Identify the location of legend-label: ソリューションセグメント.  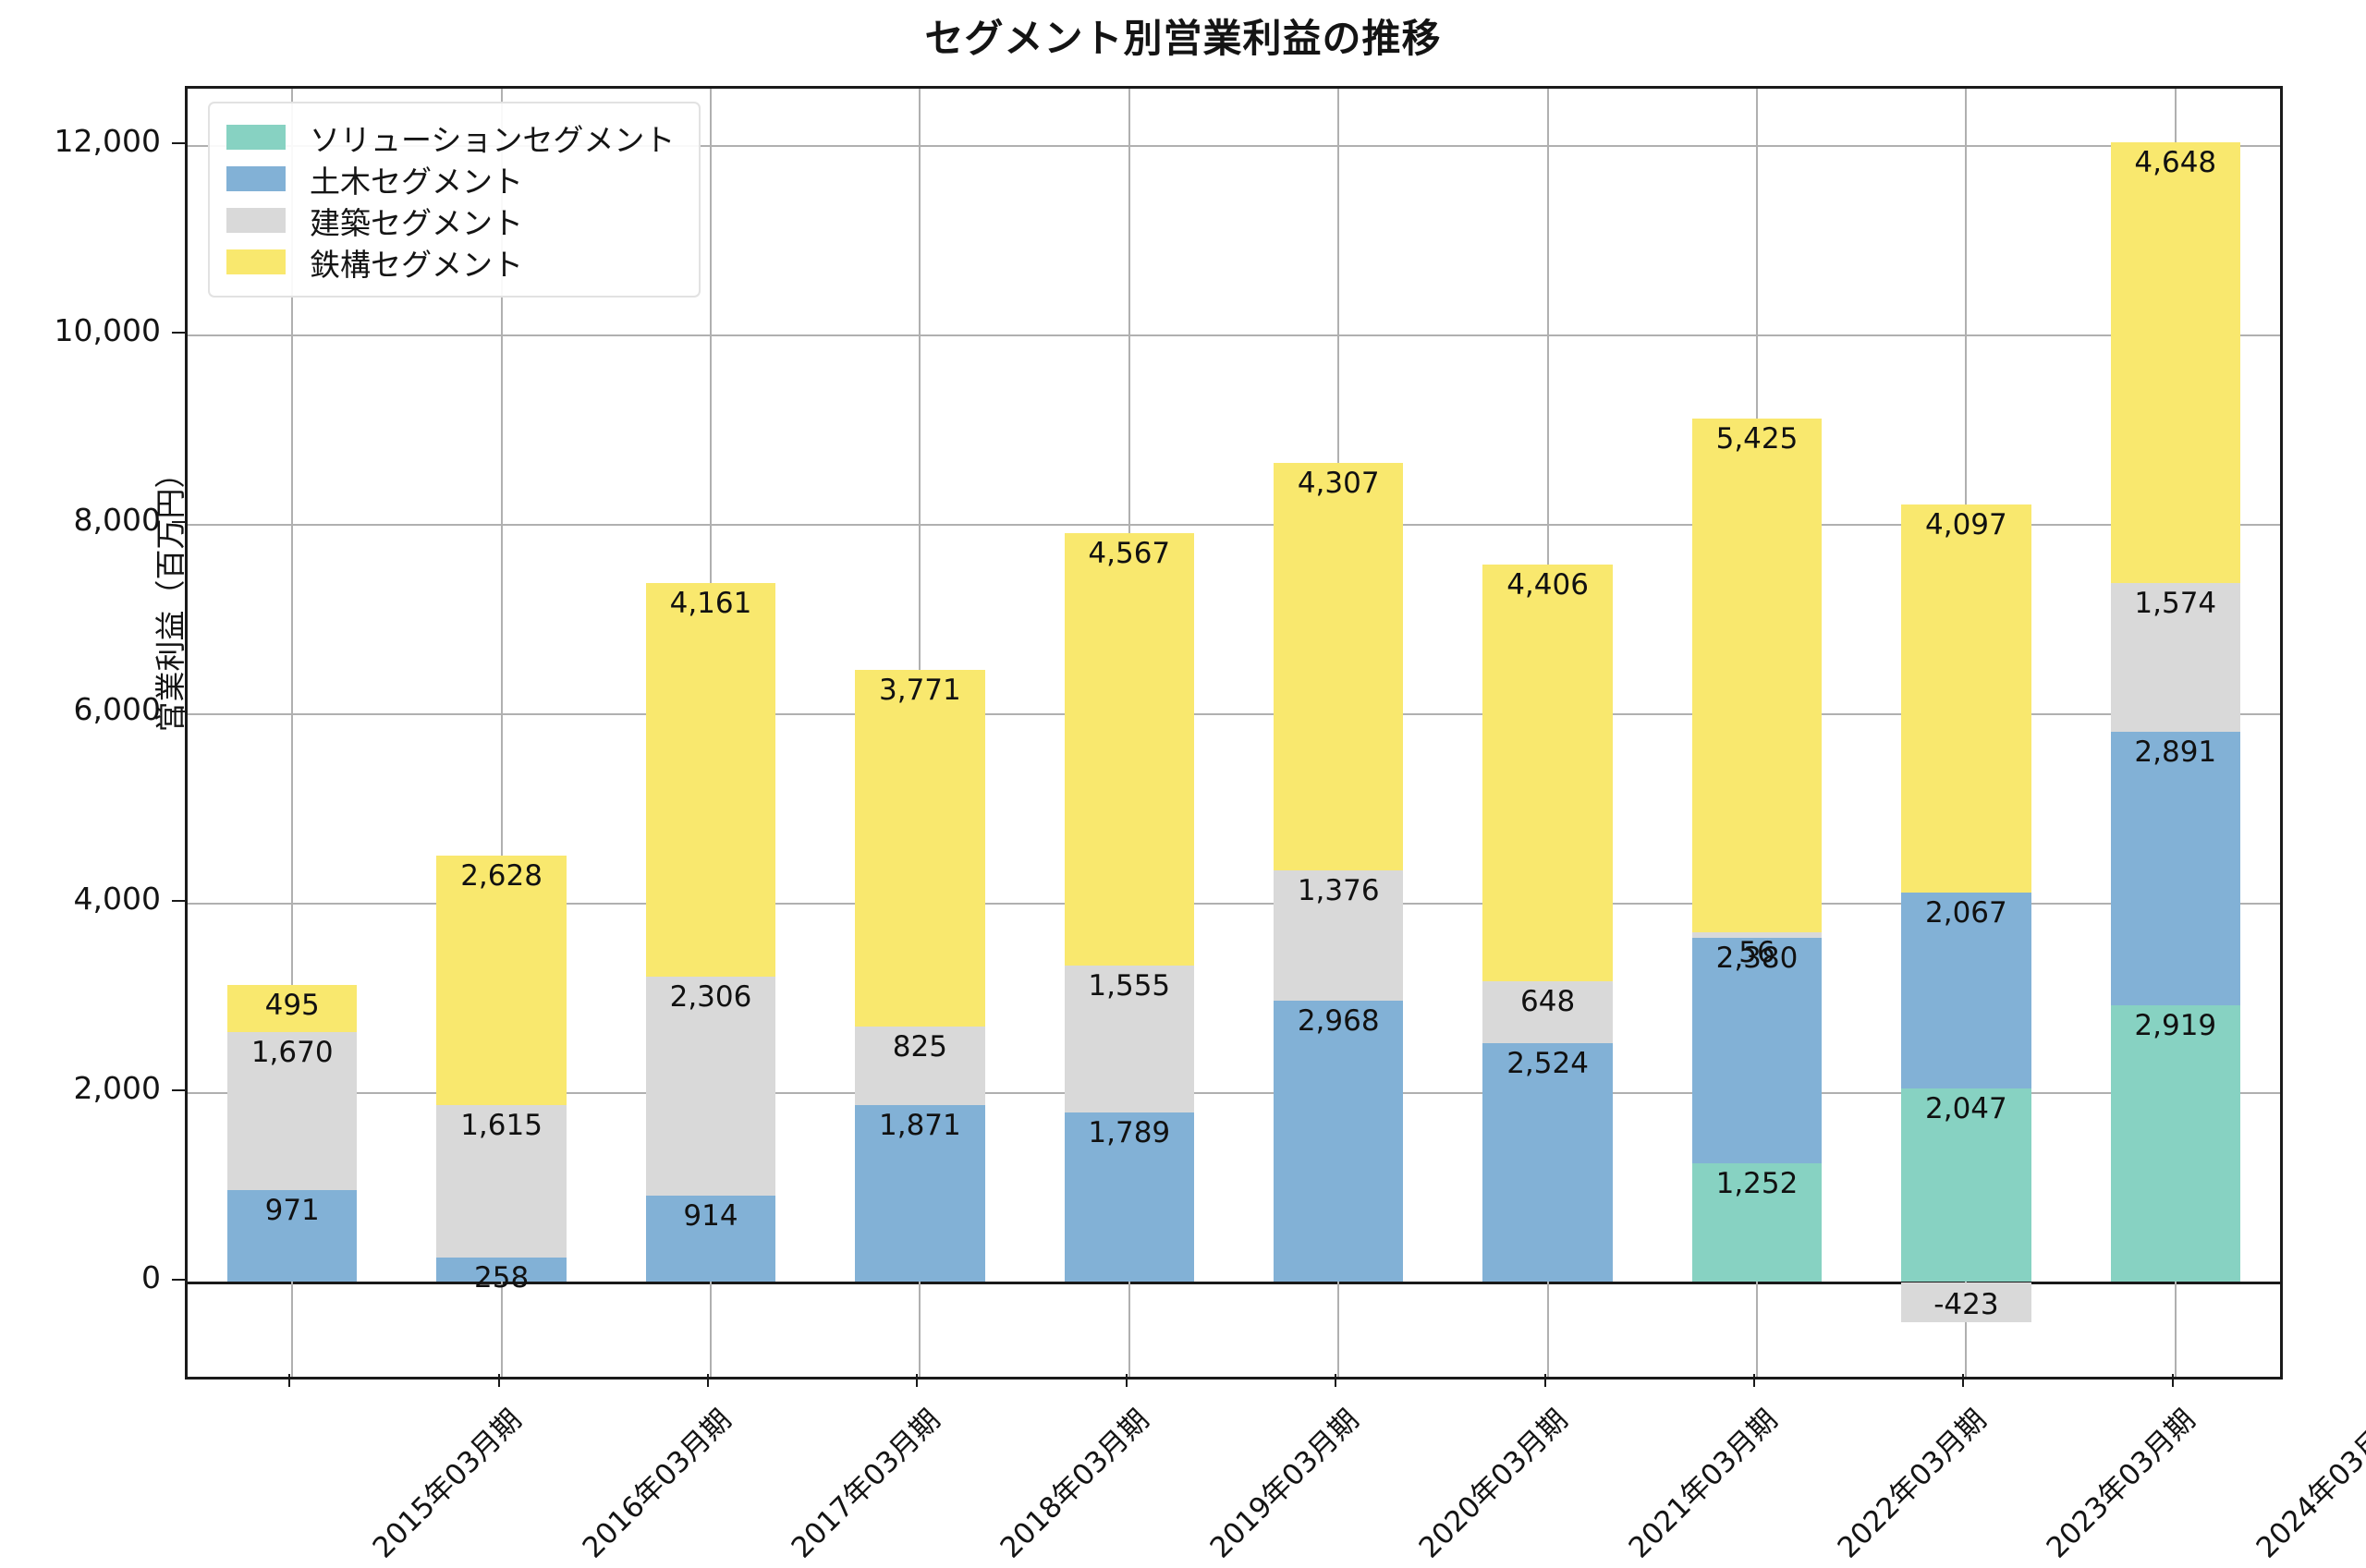
(493, 139).